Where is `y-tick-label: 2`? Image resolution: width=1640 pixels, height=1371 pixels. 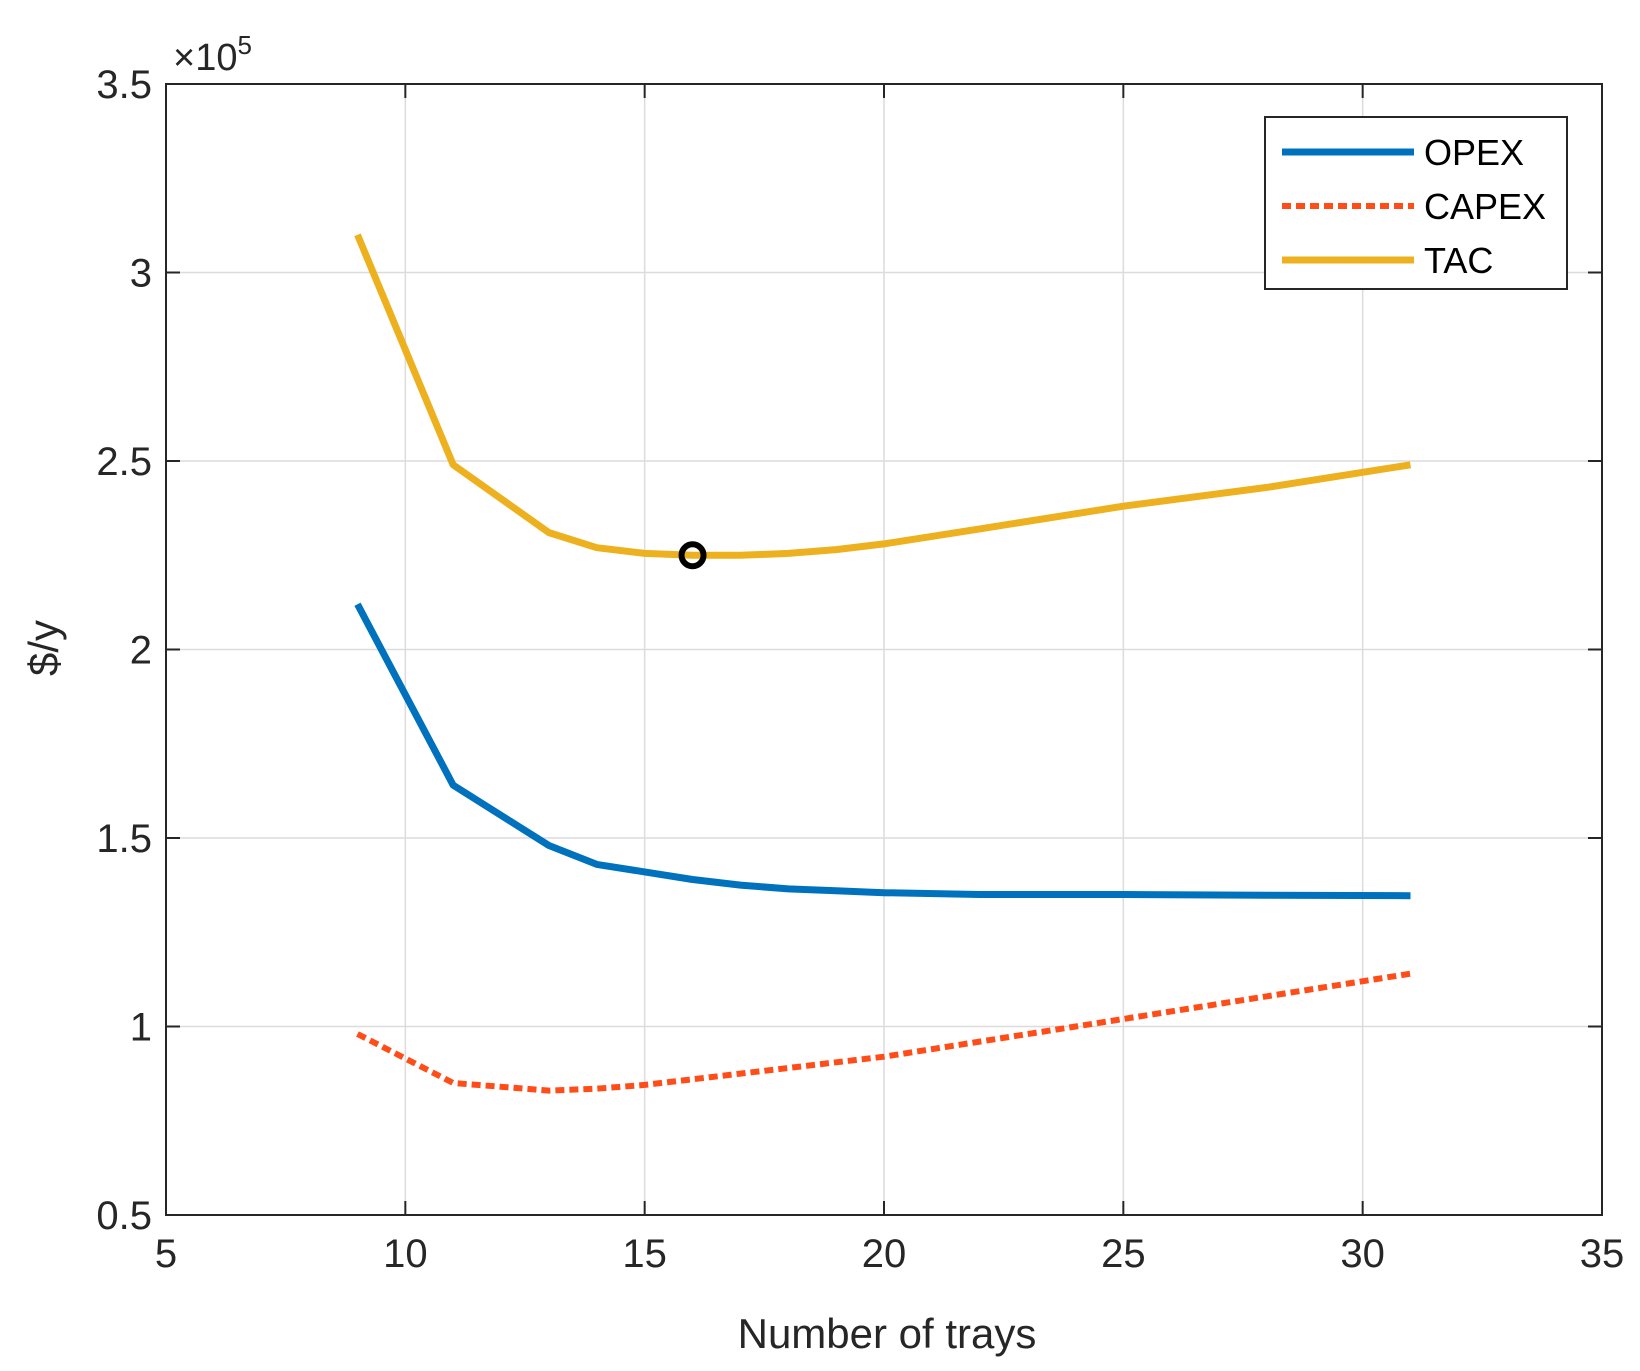
y-tick-label: 2 is located at coordinates (141, 651).